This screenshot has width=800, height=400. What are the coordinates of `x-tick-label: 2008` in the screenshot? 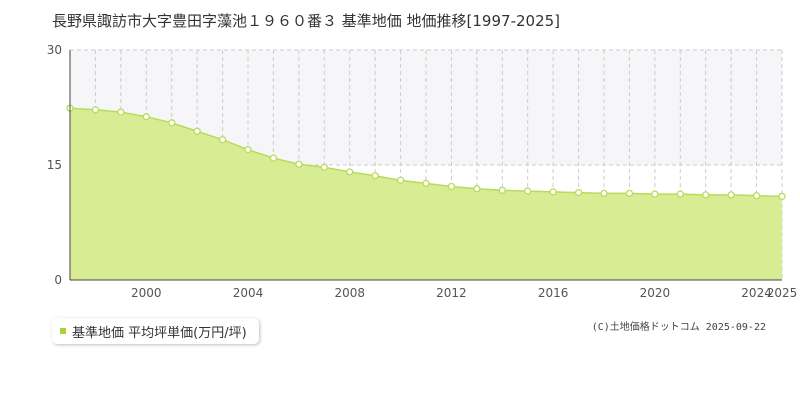 It's located at (349, 293).